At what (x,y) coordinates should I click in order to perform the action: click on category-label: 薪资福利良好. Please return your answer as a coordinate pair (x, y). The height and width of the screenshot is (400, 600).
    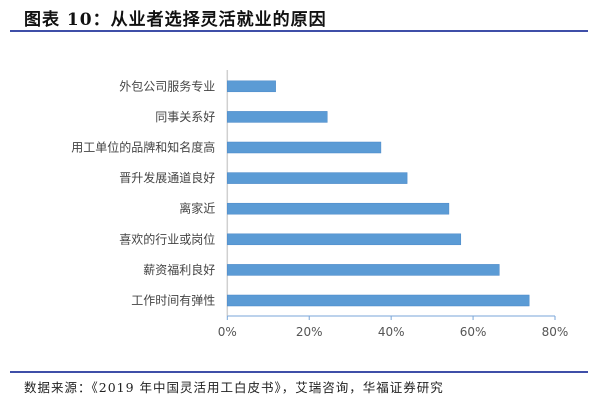
    Looking at the image, I should click on (179, 269).